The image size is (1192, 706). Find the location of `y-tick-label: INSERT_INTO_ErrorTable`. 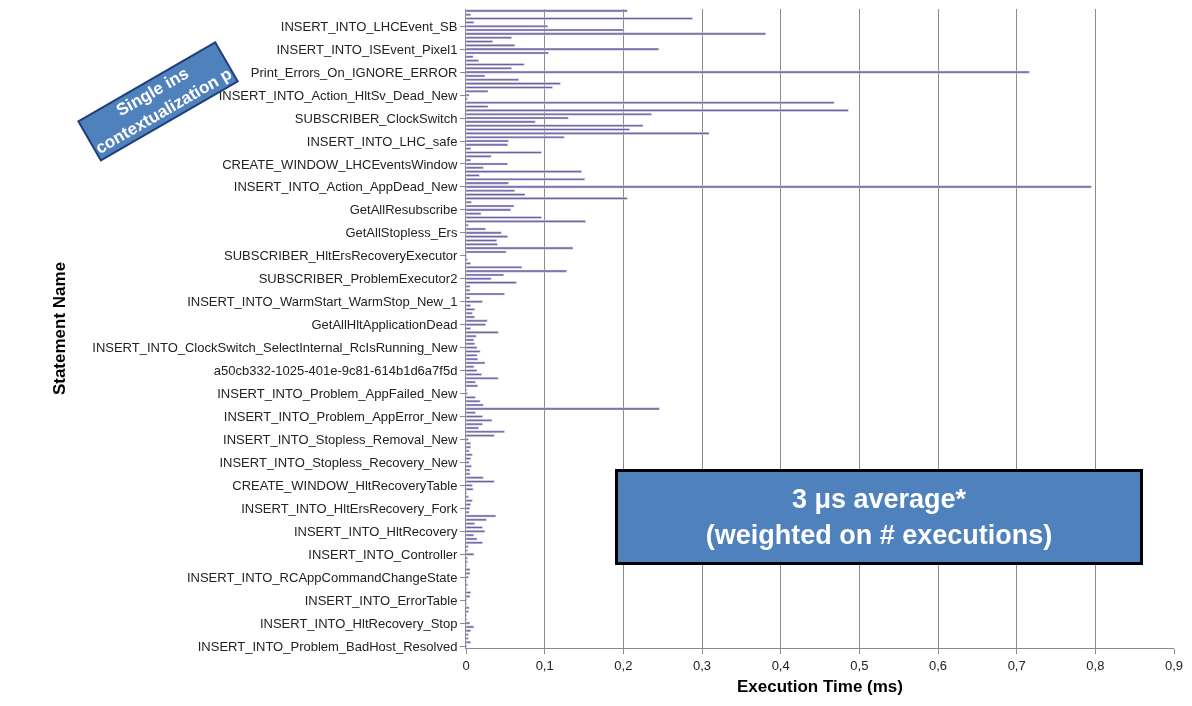

y-tick-label: INSERT_INTO_ErrorTable is located at coordinates (381, 600).